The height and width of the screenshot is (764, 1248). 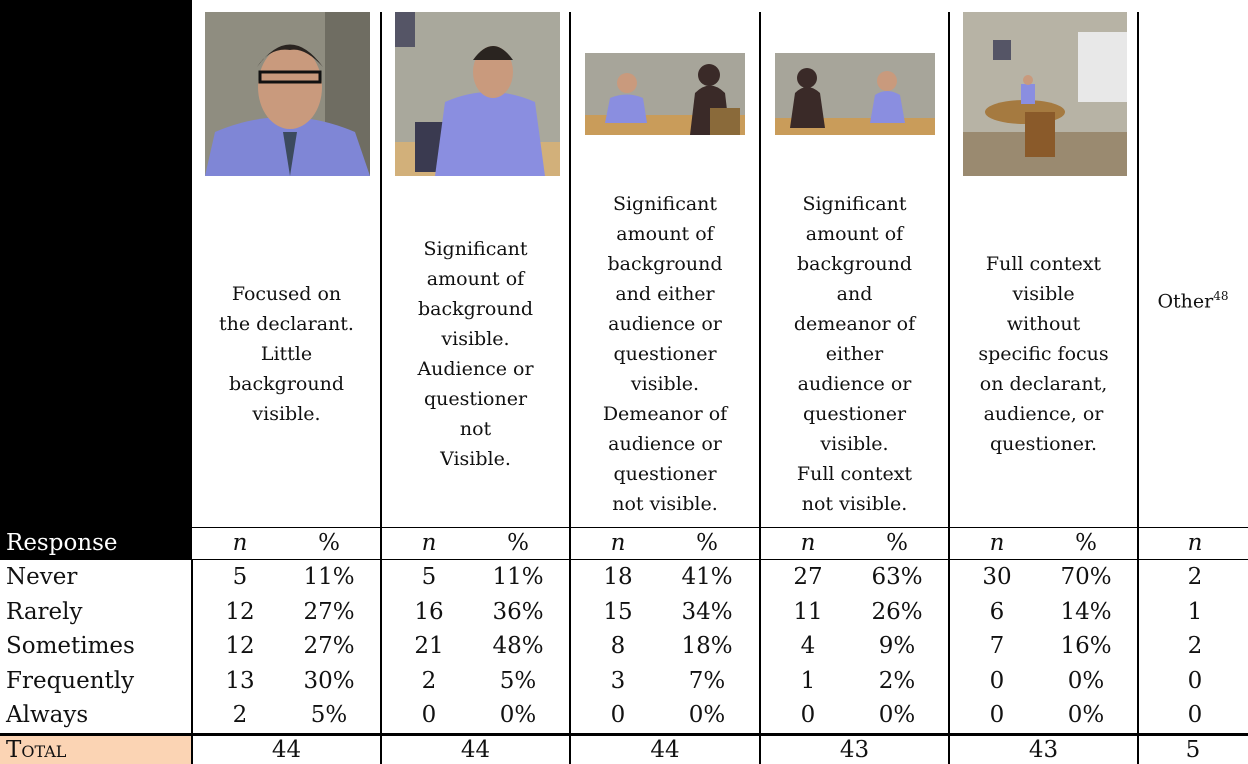 What do you see at coordinates (475, 459) in the screenshot?
I see `header-line: Visible.` at bounding box center [475, 459].